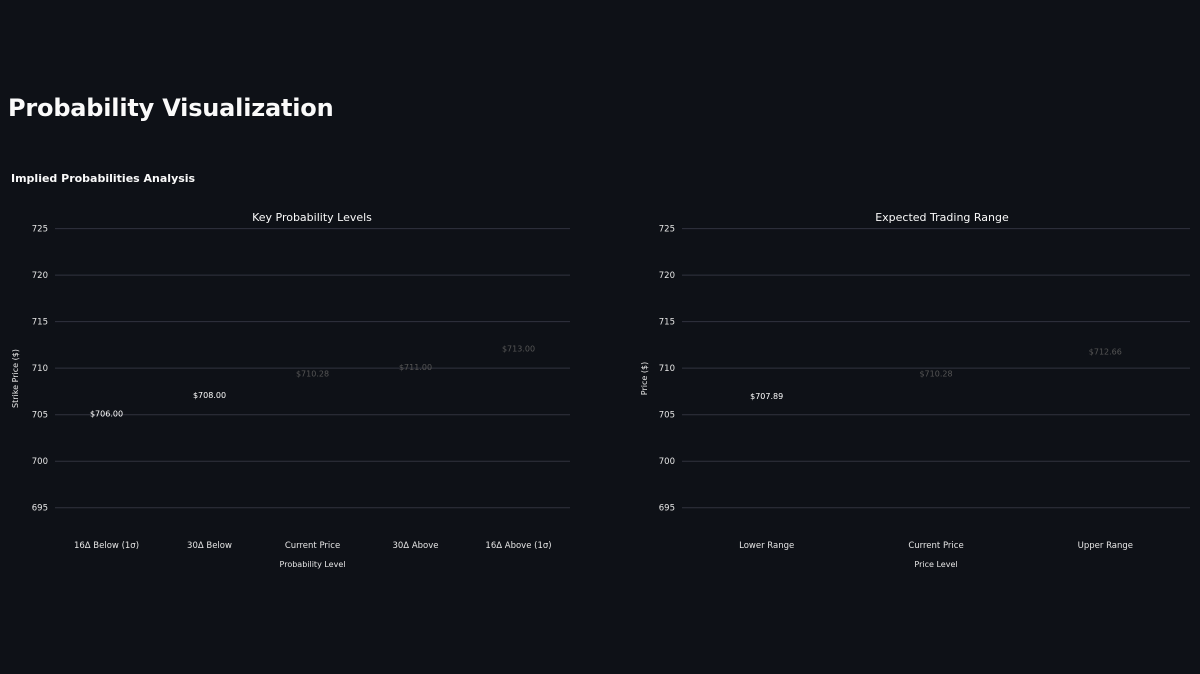 The width and height of the screenshot is (1200, 674). I want to click on x-tick-label: 16Δ Below (1σ), so click(106, 546).